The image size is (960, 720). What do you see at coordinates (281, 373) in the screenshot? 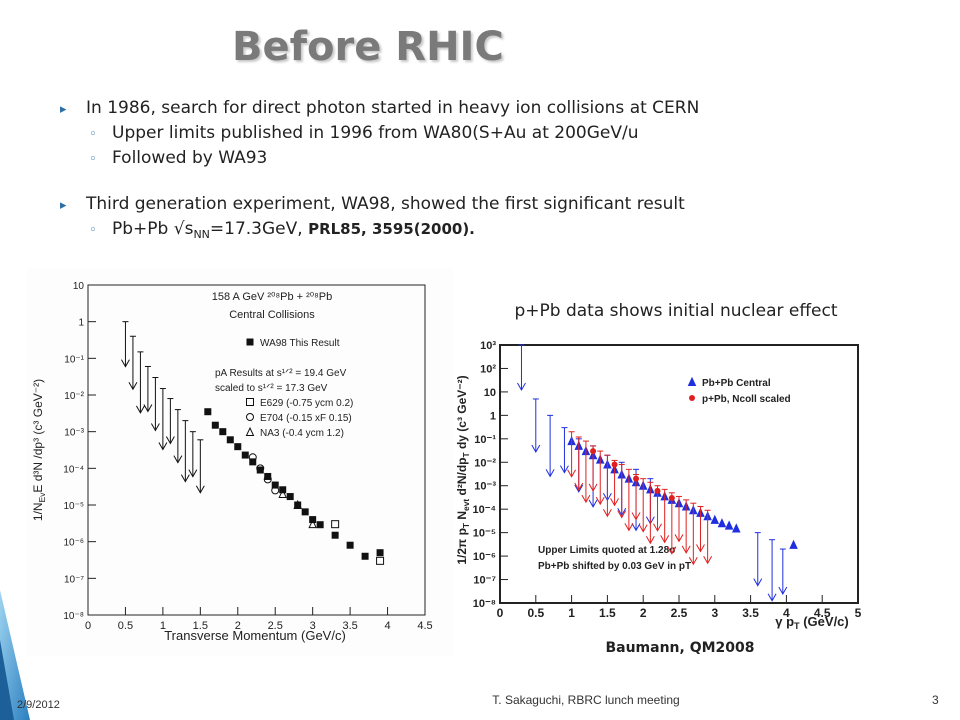
I see `note: pA Results at s¹ᐟ² = 19.4 GeV` at bounding box center [281, 373].